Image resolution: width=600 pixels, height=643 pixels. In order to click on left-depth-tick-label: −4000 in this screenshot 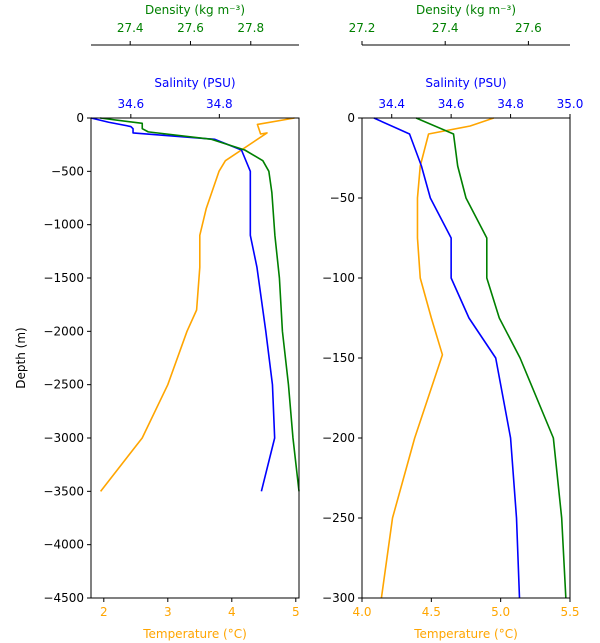, I will do `click(63, 545)`.